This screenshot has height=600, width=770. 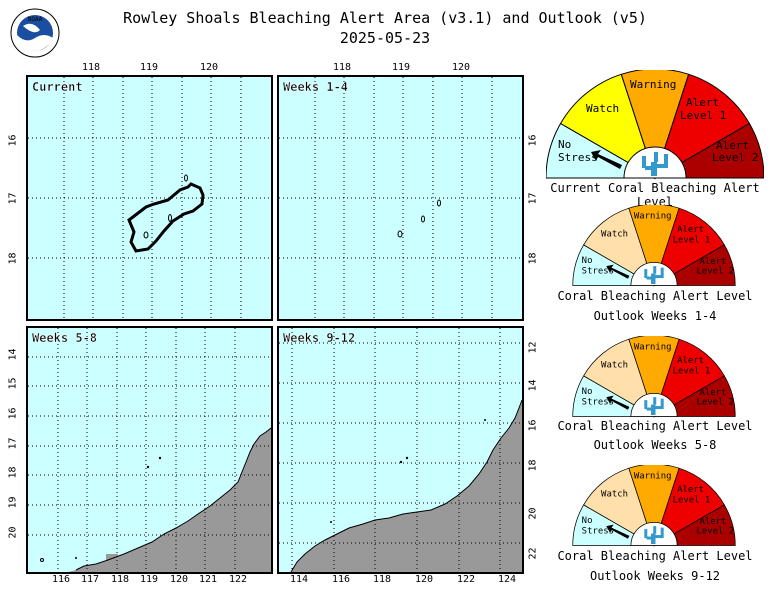 I want to click on weeks-5-8-map, so click(x=149, y=450).